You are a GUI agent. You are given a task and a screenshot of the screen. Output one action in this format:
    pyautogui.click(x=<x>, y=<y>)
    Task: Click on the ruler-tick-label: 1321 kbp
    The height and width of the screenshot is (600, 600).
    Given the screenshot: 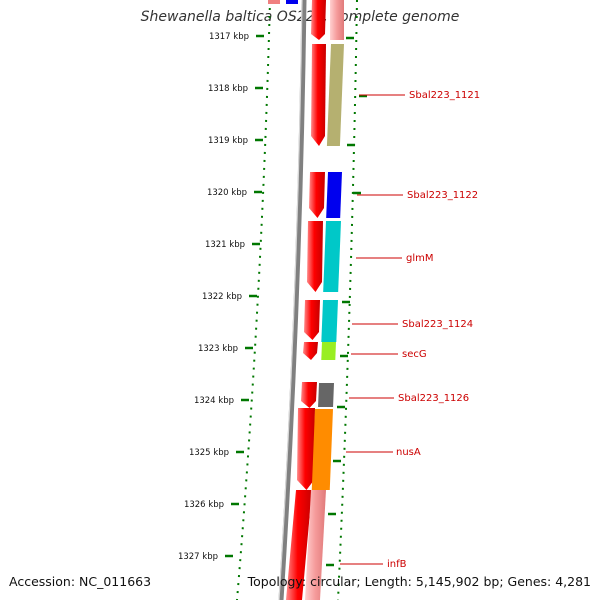 What is the action you would take?
    pyautogui.click(x=225, y=245)
    